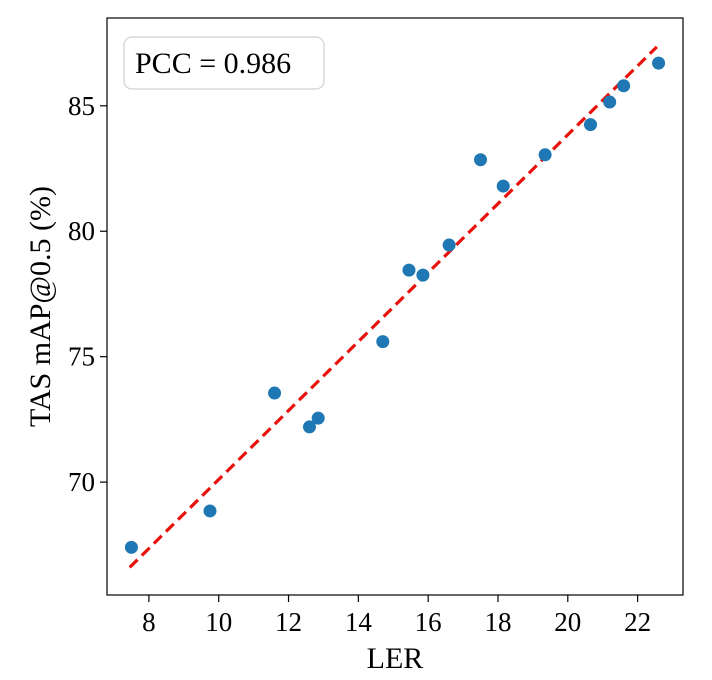 This screenshot has width=712, height=680. I want to click on x-tick-label: 14, so click(359, 622).